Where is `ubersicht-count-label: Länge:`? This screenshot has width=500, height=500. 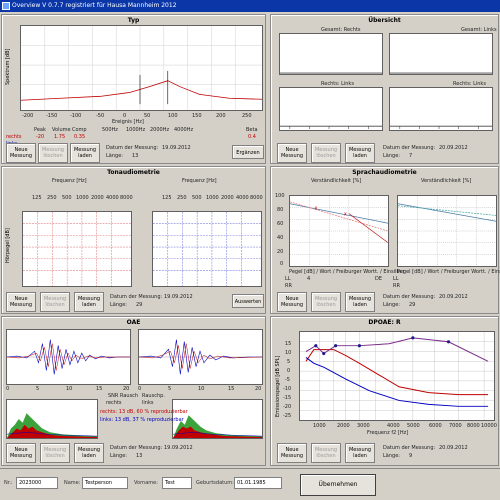 ubersicht-count-label: Länge: is located at coordinates (391, 156).